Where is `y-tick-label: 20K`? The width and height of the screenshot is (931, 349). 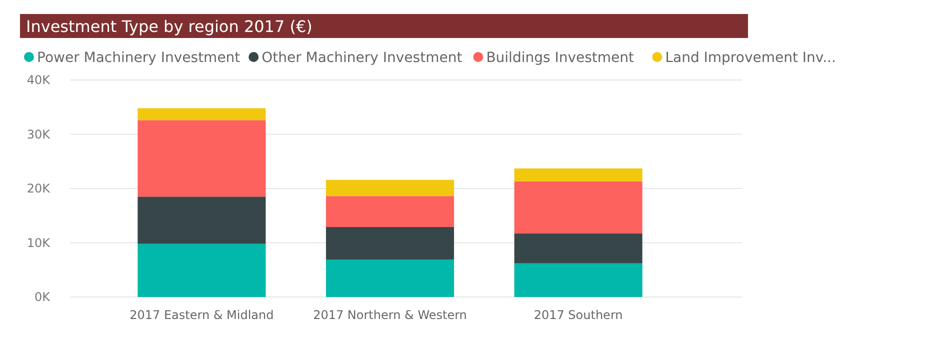
y-tick-label: 20K is located at coordinates (39, 189).